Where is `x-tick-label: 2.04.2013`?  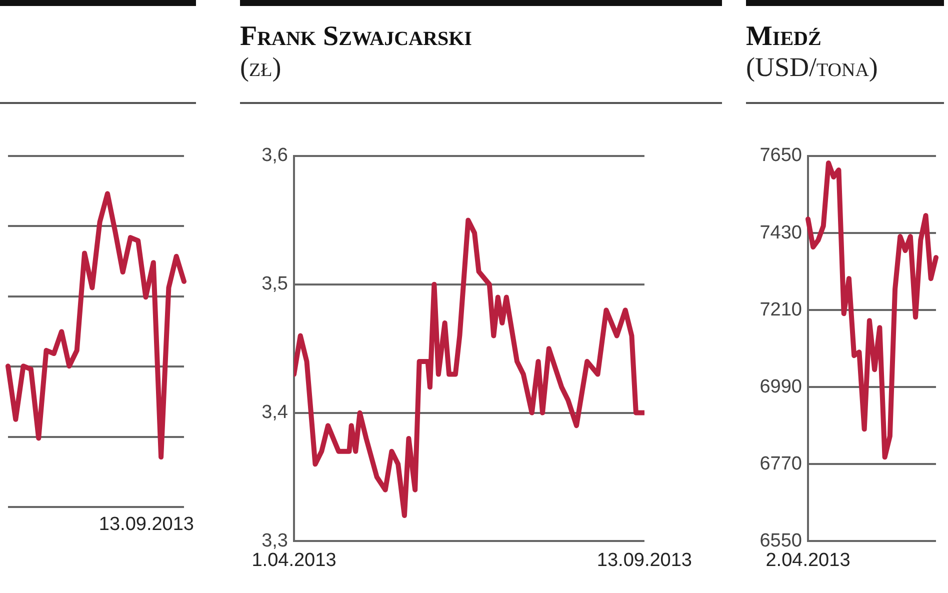
x-tick-label: 2.04.2013 is located at coordinates (808, 560).